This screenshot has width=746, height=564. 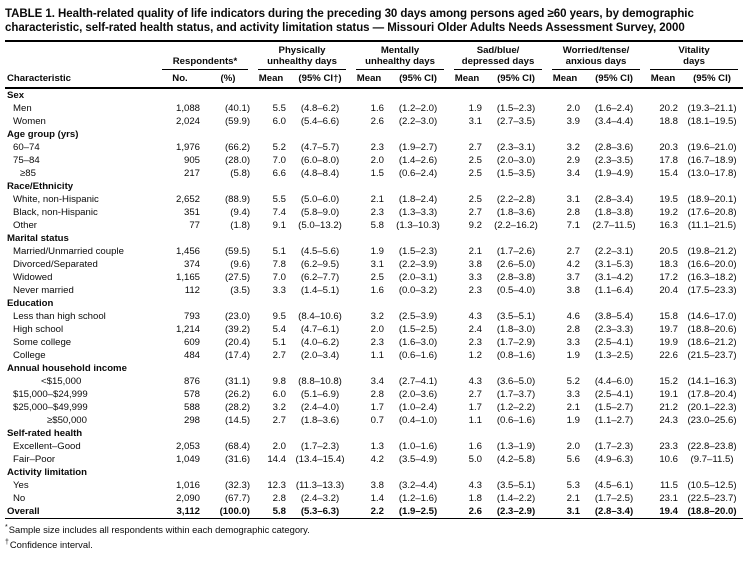 What do you see at coordinates (240, 264) in the screenshot?
I see `value-cell: (9.6)` at bounding box center [240, 264].